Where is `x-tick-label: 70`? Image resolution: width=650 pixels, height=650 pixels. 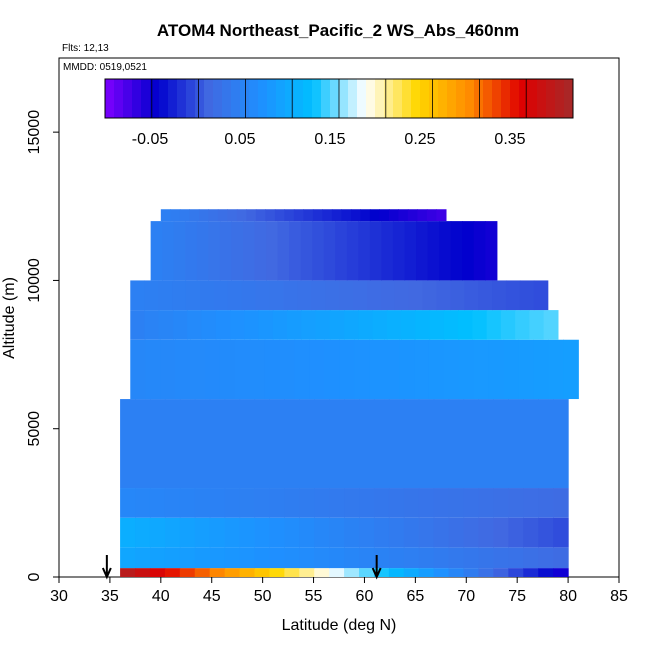
x-tick-label: 70 is located at coordinates (466, 596).